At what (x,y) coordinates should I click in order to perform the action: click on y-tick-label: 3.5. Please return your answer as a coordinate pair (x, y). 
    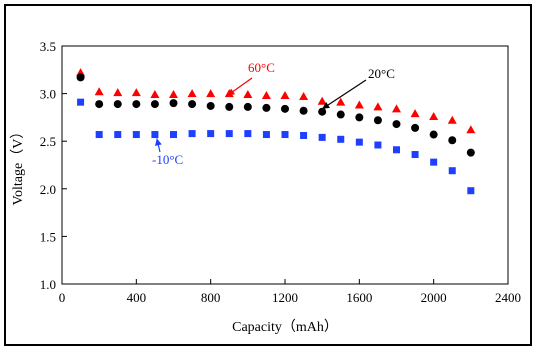
    Looking at the image, I should click on (48, 46).